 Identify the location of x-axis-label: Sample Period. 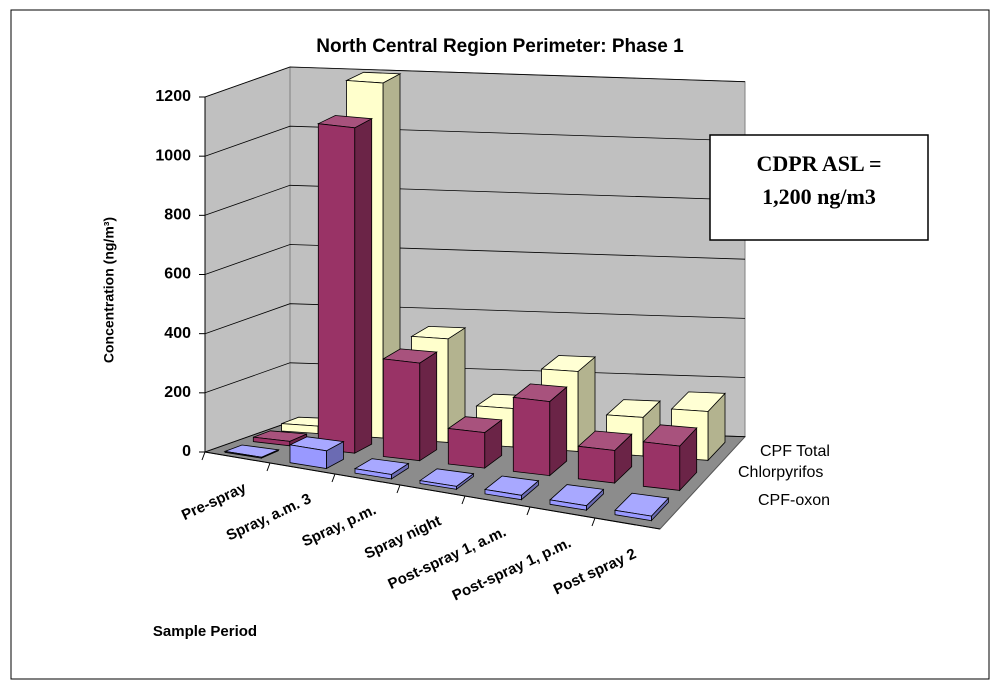
(205, 631).